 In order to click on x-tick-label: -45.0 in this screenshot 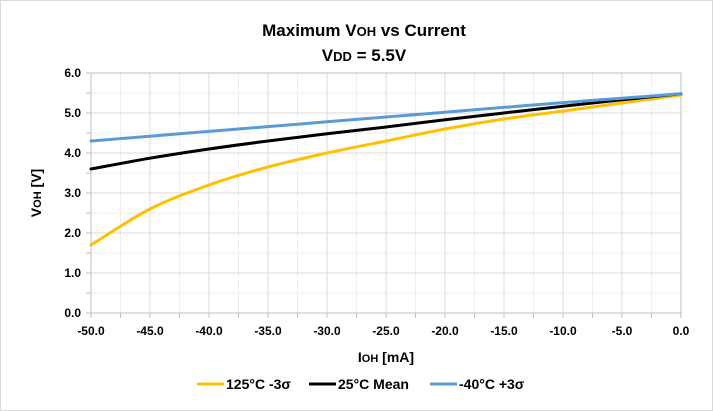, I will do `click(150, 331)`.